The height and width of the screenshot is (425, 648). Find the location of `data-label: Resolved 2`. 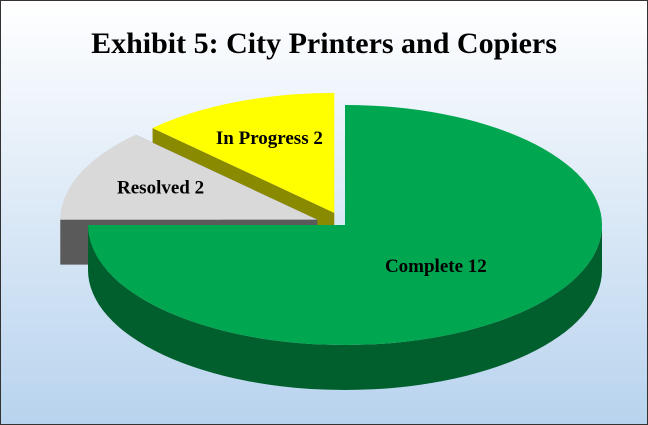

data-label: Resolved 2 is located at coordinates (160, 188).